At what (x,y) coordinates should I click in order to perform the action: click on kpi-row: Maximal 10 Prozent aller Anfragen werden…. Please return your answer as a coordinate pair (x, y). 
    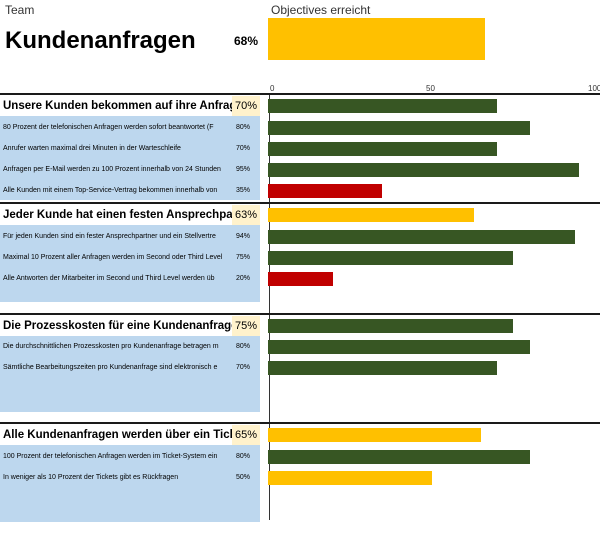
    Looking at the image, I should click on (130, 258).